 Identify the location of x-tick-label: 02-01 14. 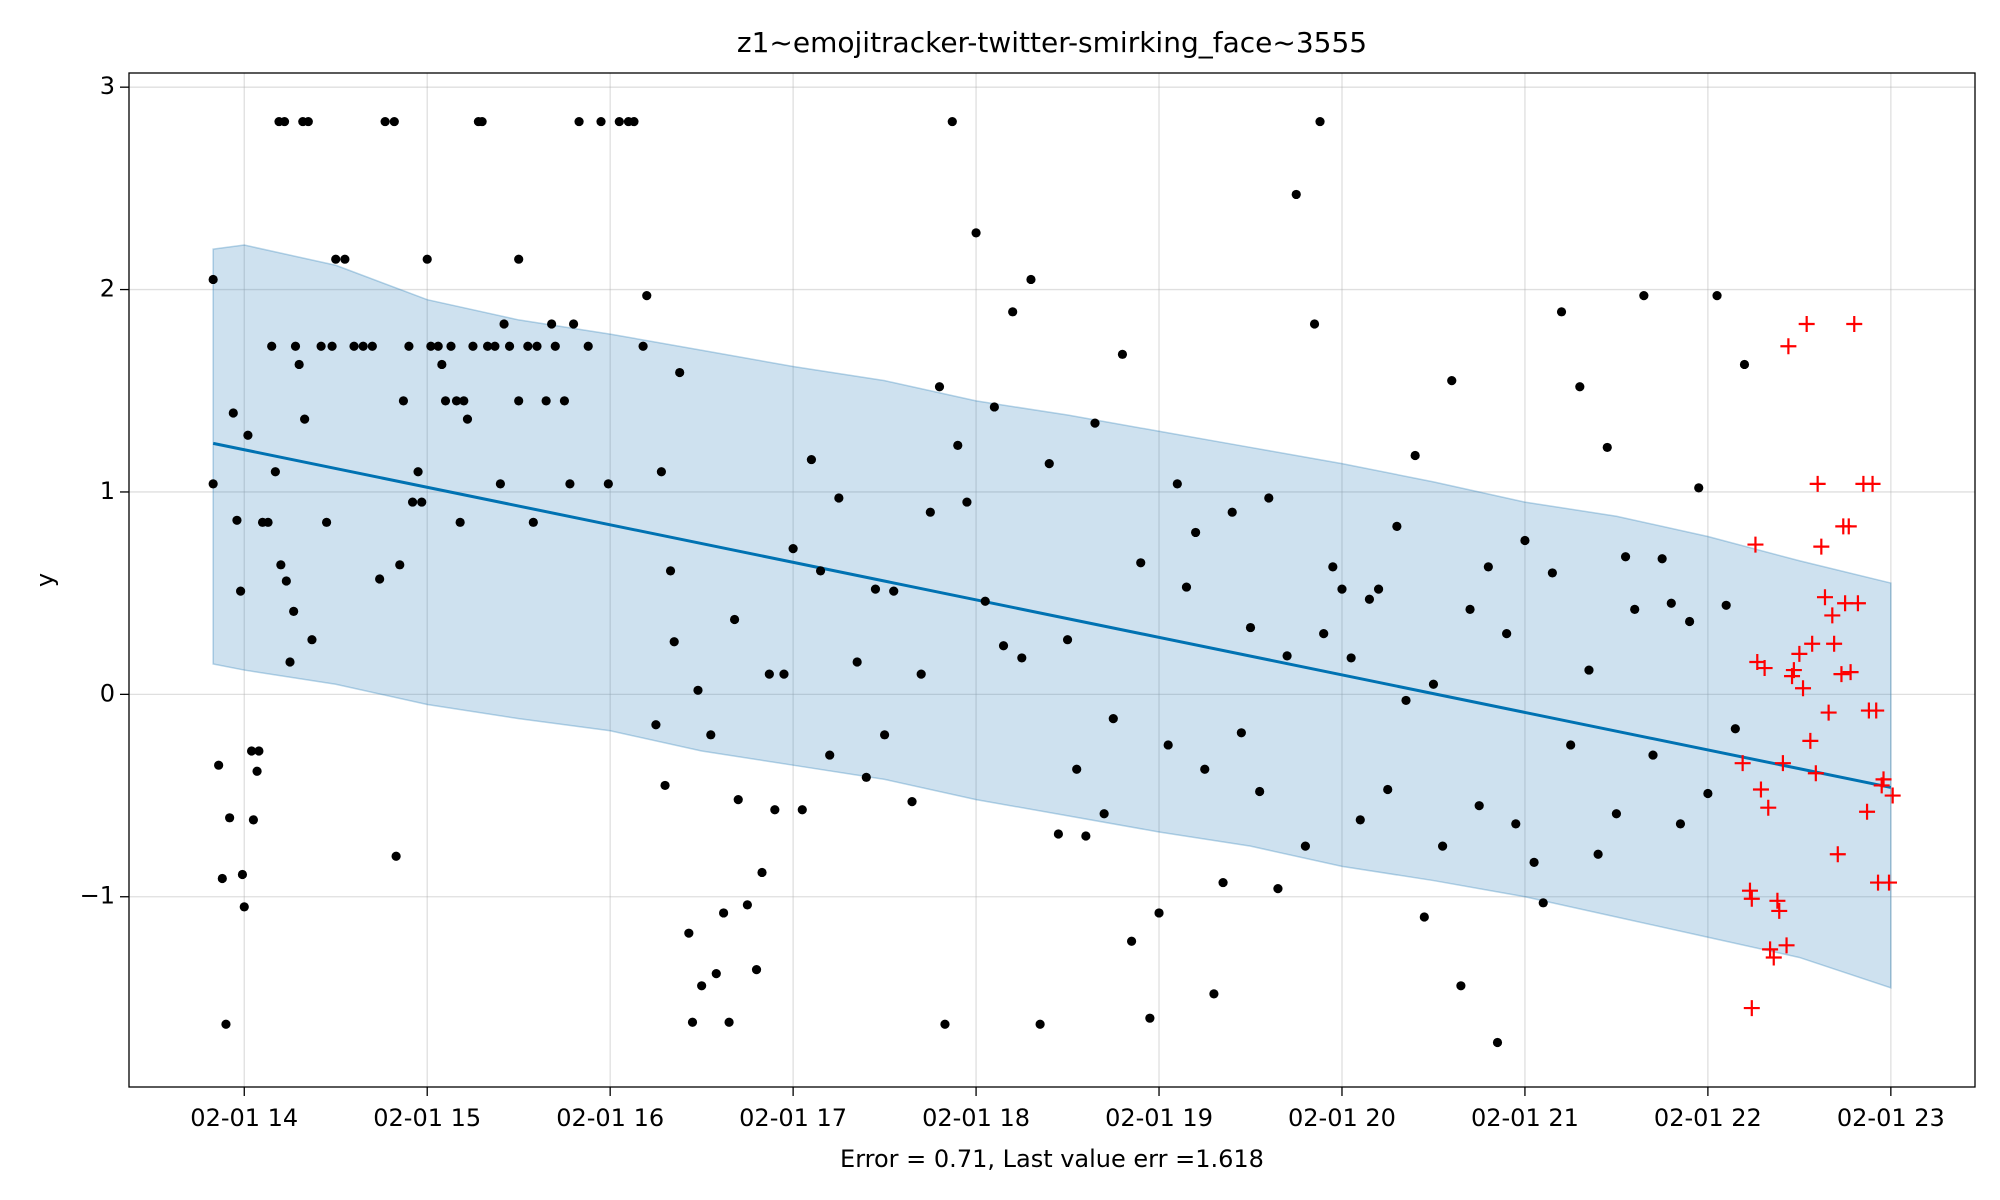
(244, 1118).